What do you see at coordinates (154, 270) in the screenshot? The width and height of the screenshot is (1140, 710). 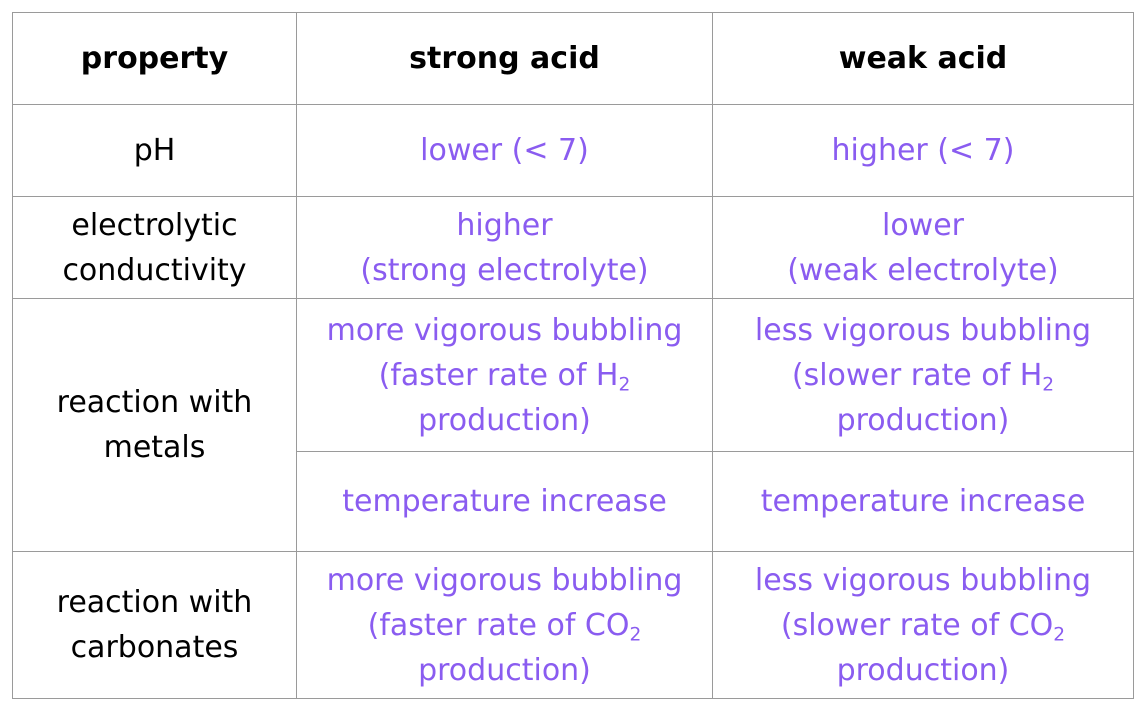 I see `conductivity-property-line2: conductivity` at bounding box center [154, 270].